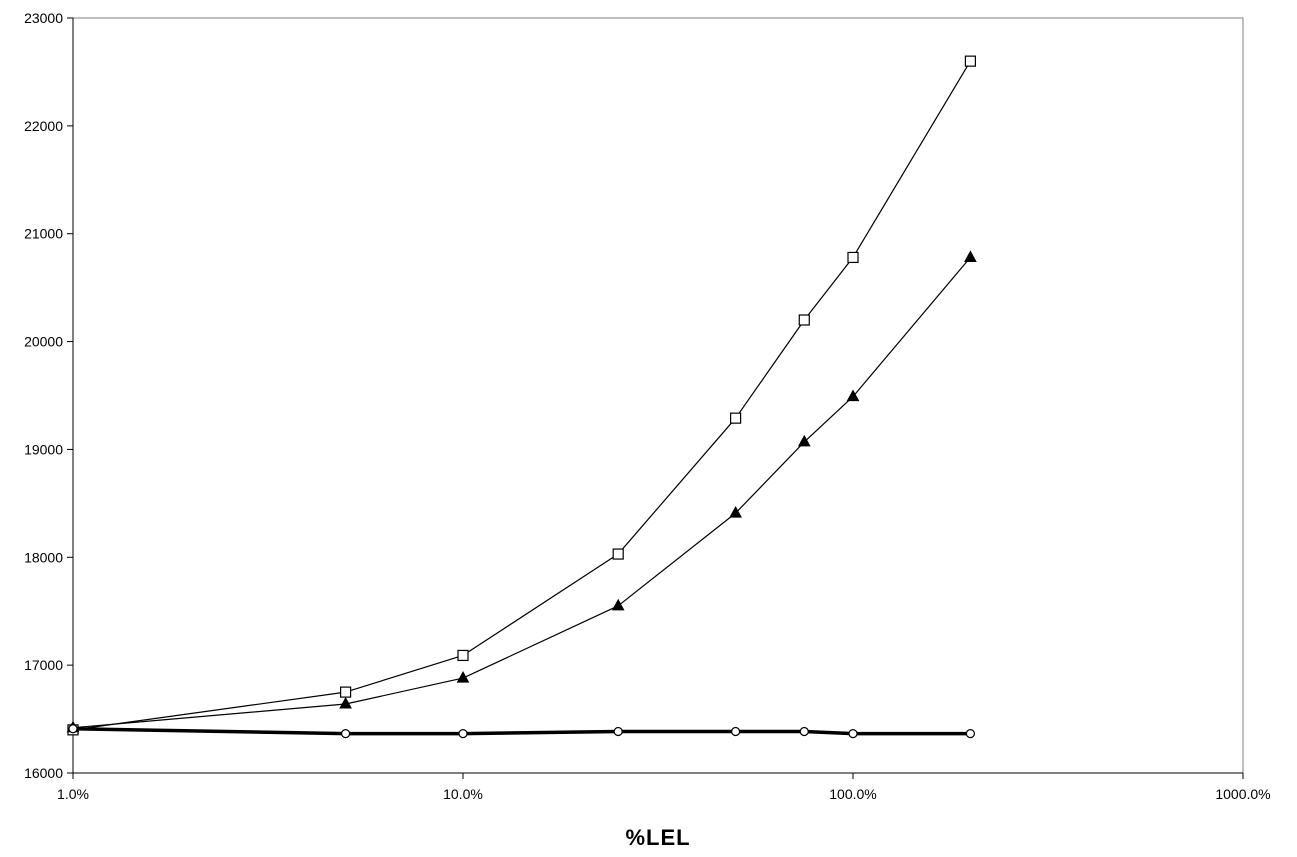 The image size is (1297, 857). Describe the element at coordinates (43, 665) in the screenshot. I see `y-tick-label: 17000` at that location.